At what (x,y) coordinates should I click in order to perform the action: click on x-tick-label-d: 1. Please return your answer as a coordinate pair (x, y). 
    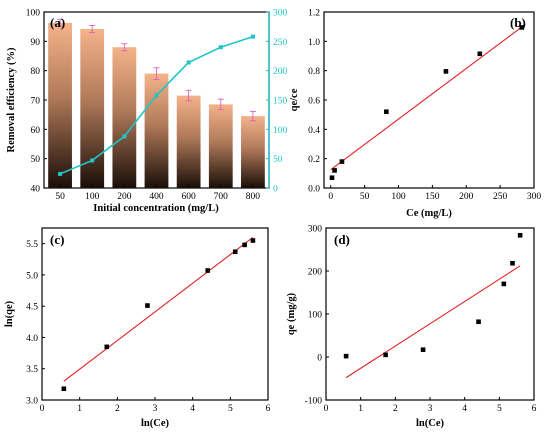
    Looking at the image, I should click on (360, 409).